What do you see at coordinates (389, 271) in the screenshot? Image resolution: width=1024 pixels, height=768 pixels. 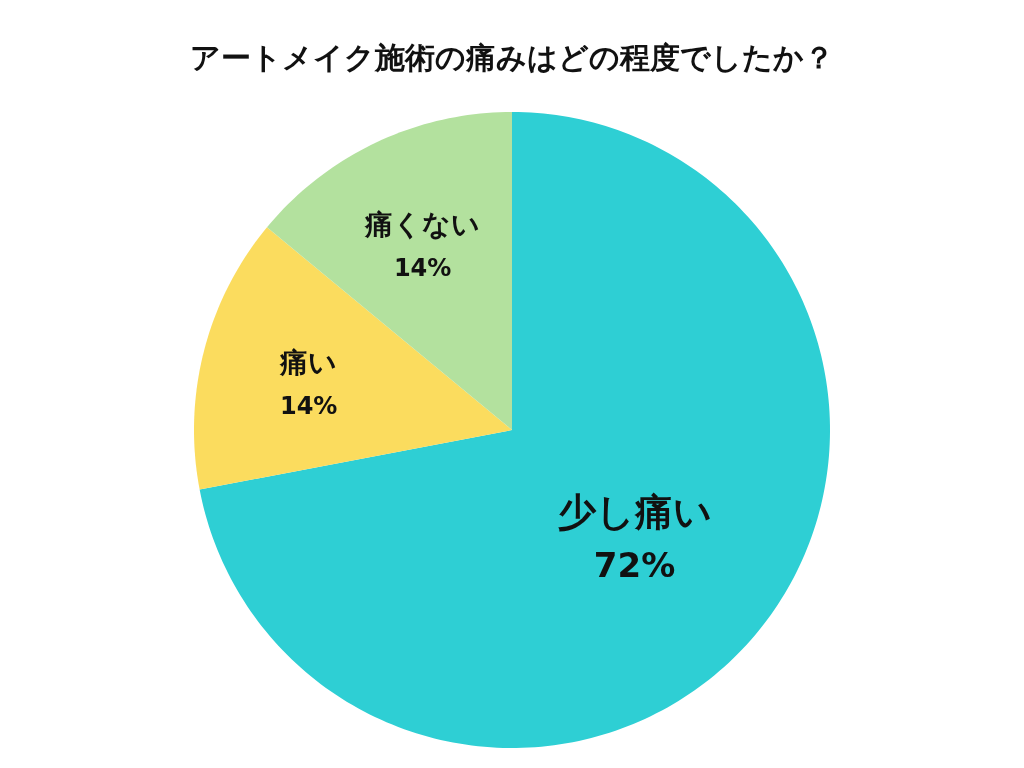 I see `pie-slice` at bounding box center [389, 271].